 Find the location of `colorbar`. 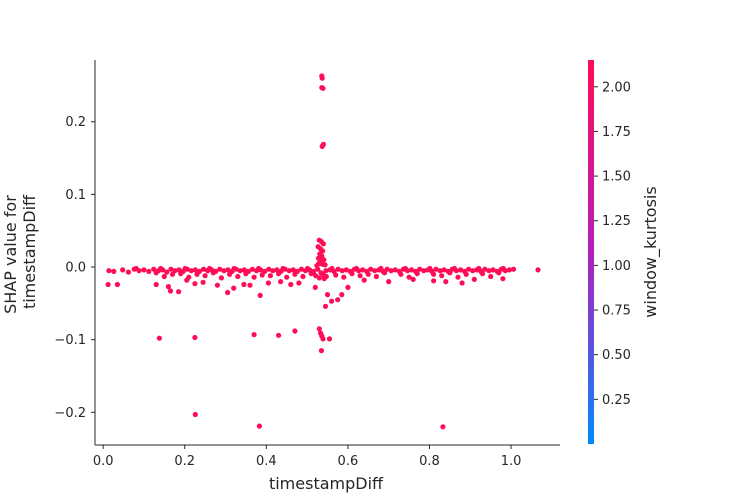

colorbar is located at coordinates (591, 252).